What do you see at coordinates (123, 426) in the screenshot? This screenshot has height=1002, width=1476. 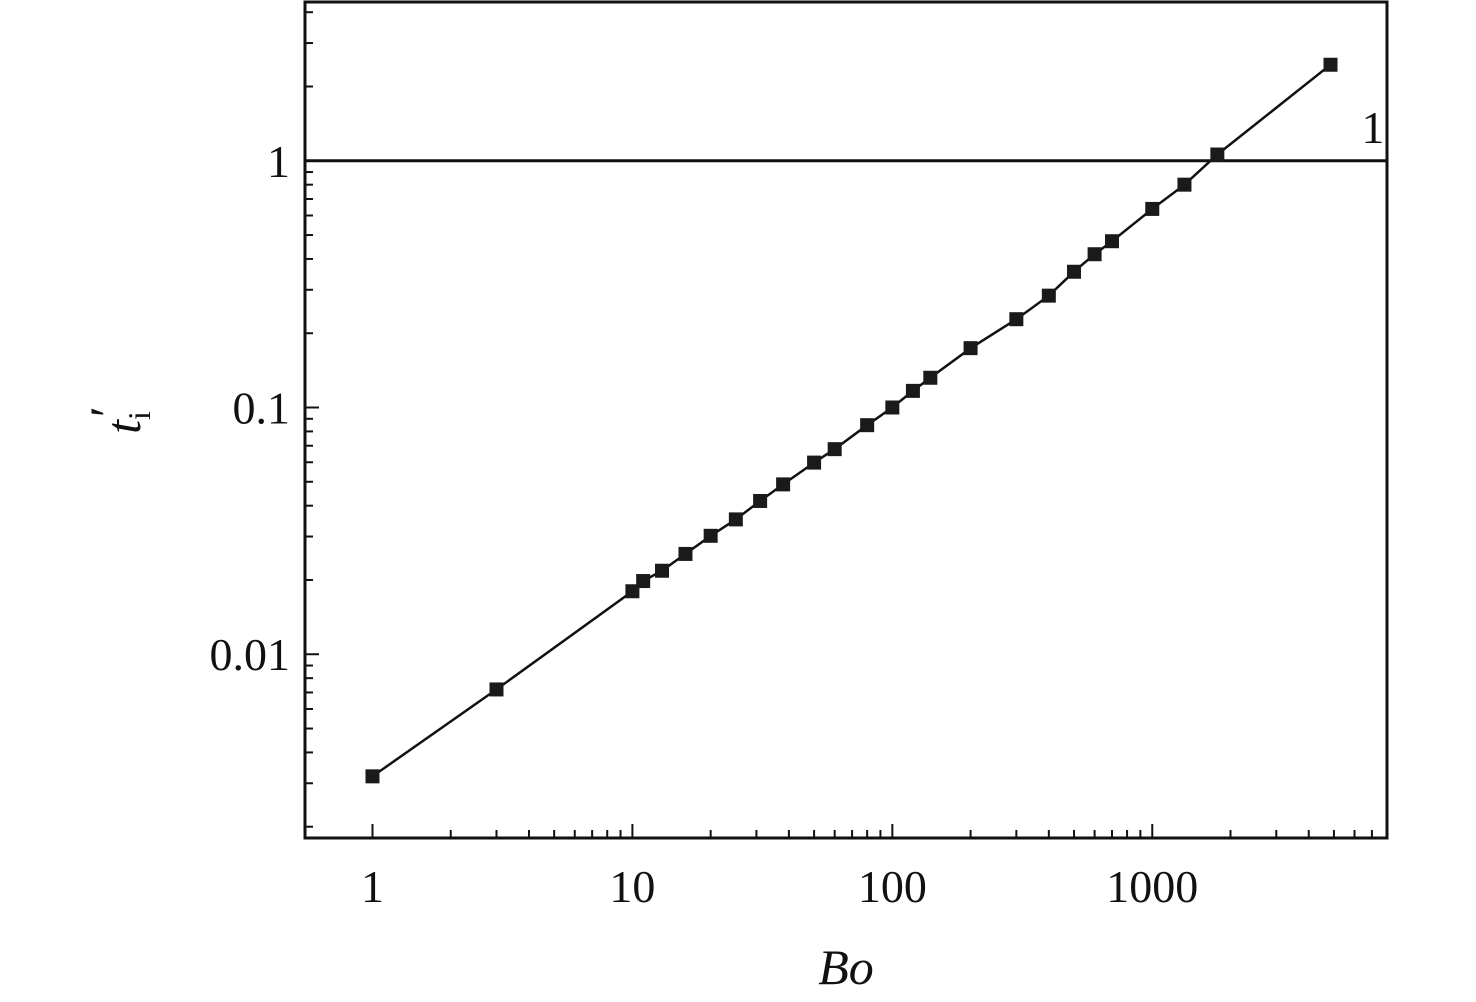 I see `y-axis-title-main: t` at bounding box center [123, 426].